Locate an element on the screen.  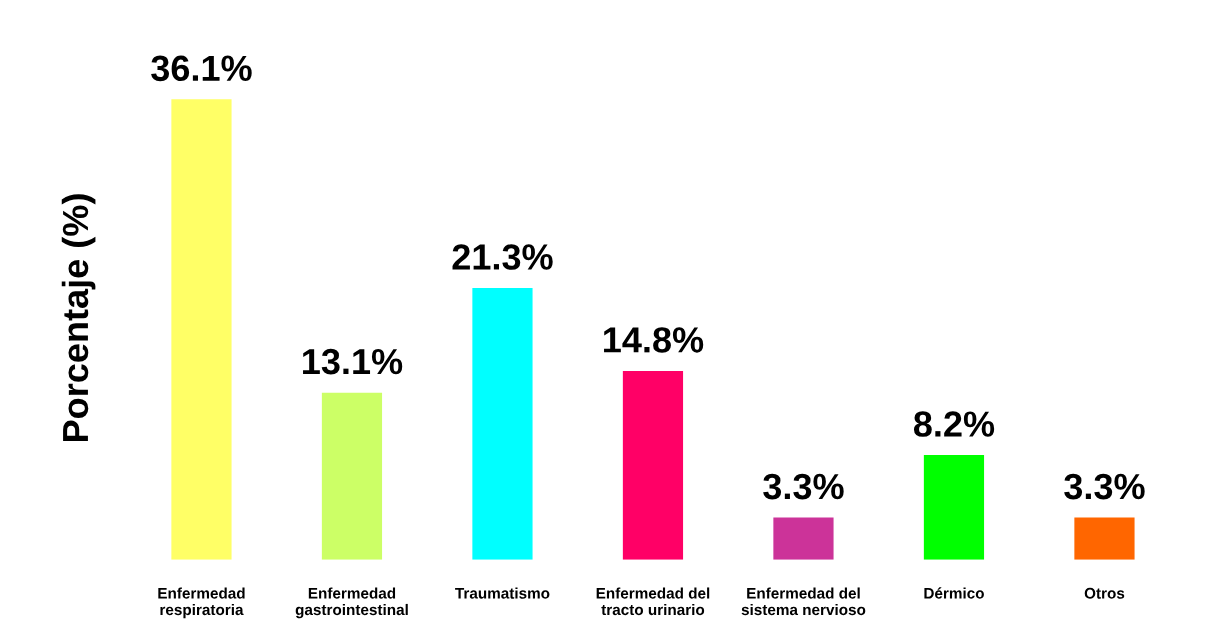
data-label: 8.2% is located at coordinates (954, 424).